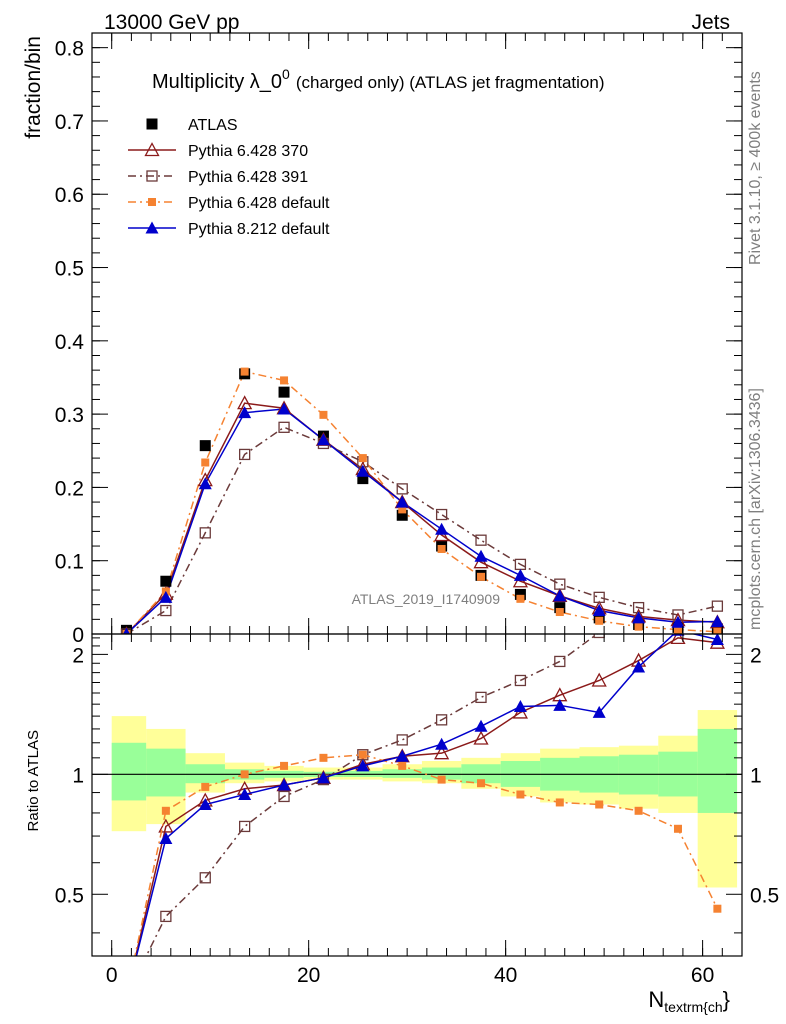 The image size is (786, 1024). Describe the element at coordinates (505, 975) in the screenshot. I see `x-tick-label: 40` at that location.